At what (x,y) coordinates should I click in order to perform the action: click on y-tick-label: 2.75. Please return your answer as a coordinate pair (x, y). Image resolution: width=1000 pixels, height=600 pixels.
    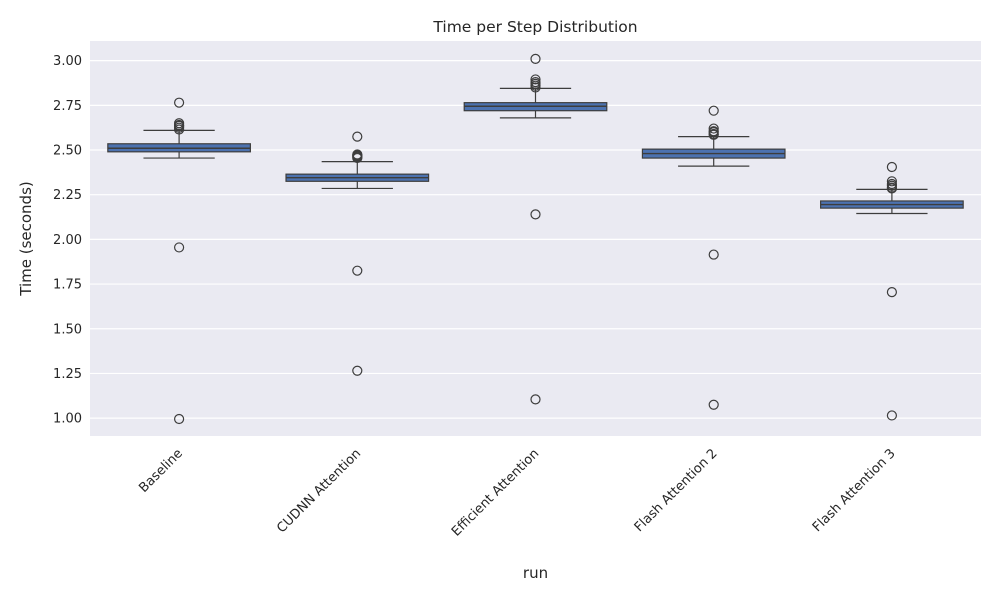
    Looking at the image, I should click on (67, 106).